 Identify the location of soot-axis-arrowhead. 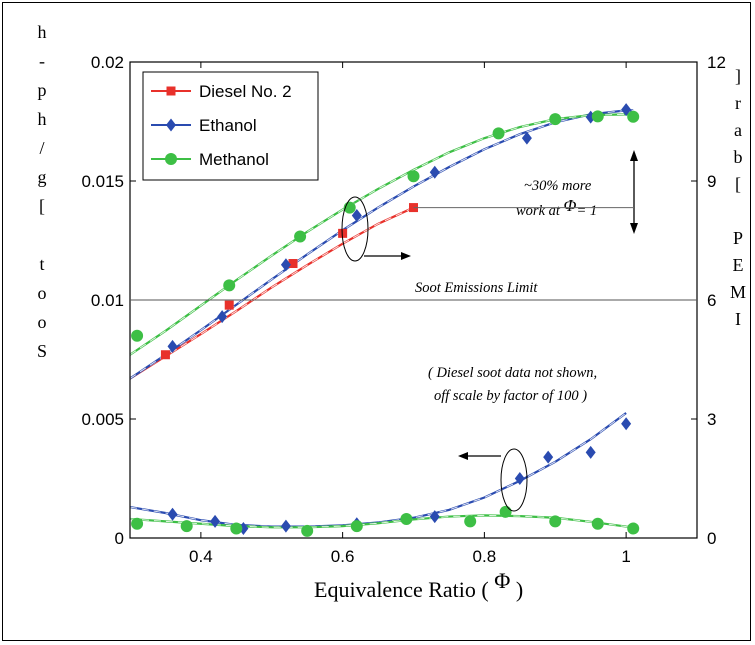
(463, 456).